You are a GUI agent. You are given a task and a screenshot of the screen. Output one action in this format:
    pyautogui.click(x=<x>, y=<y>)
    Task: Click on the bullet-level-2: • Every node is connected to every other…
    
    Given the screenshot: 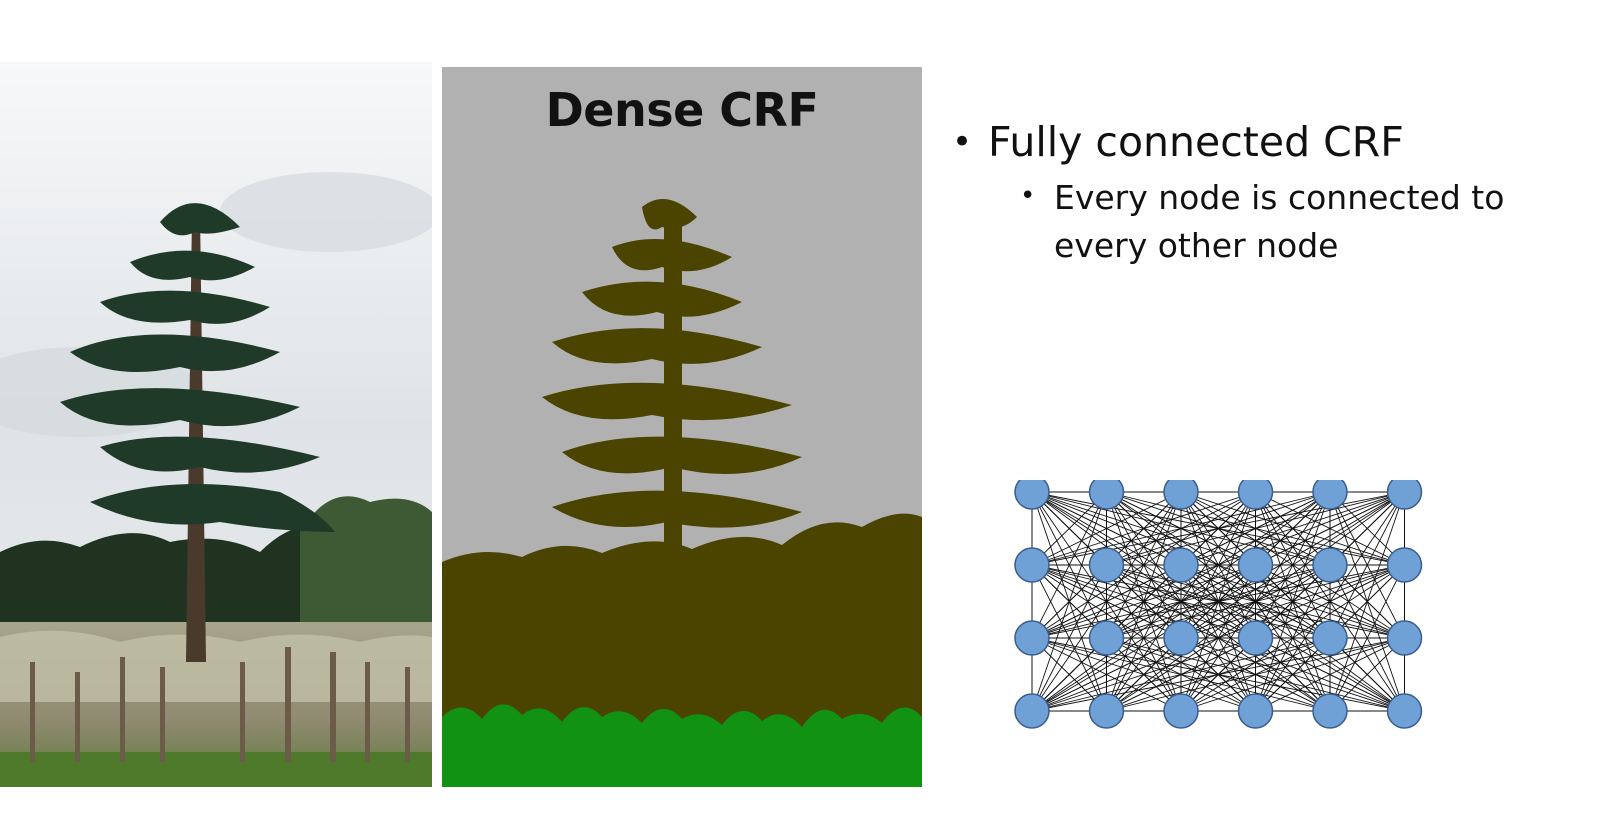 What is the action you would take?
    pyautogui.click(x=1307, y=222)
    